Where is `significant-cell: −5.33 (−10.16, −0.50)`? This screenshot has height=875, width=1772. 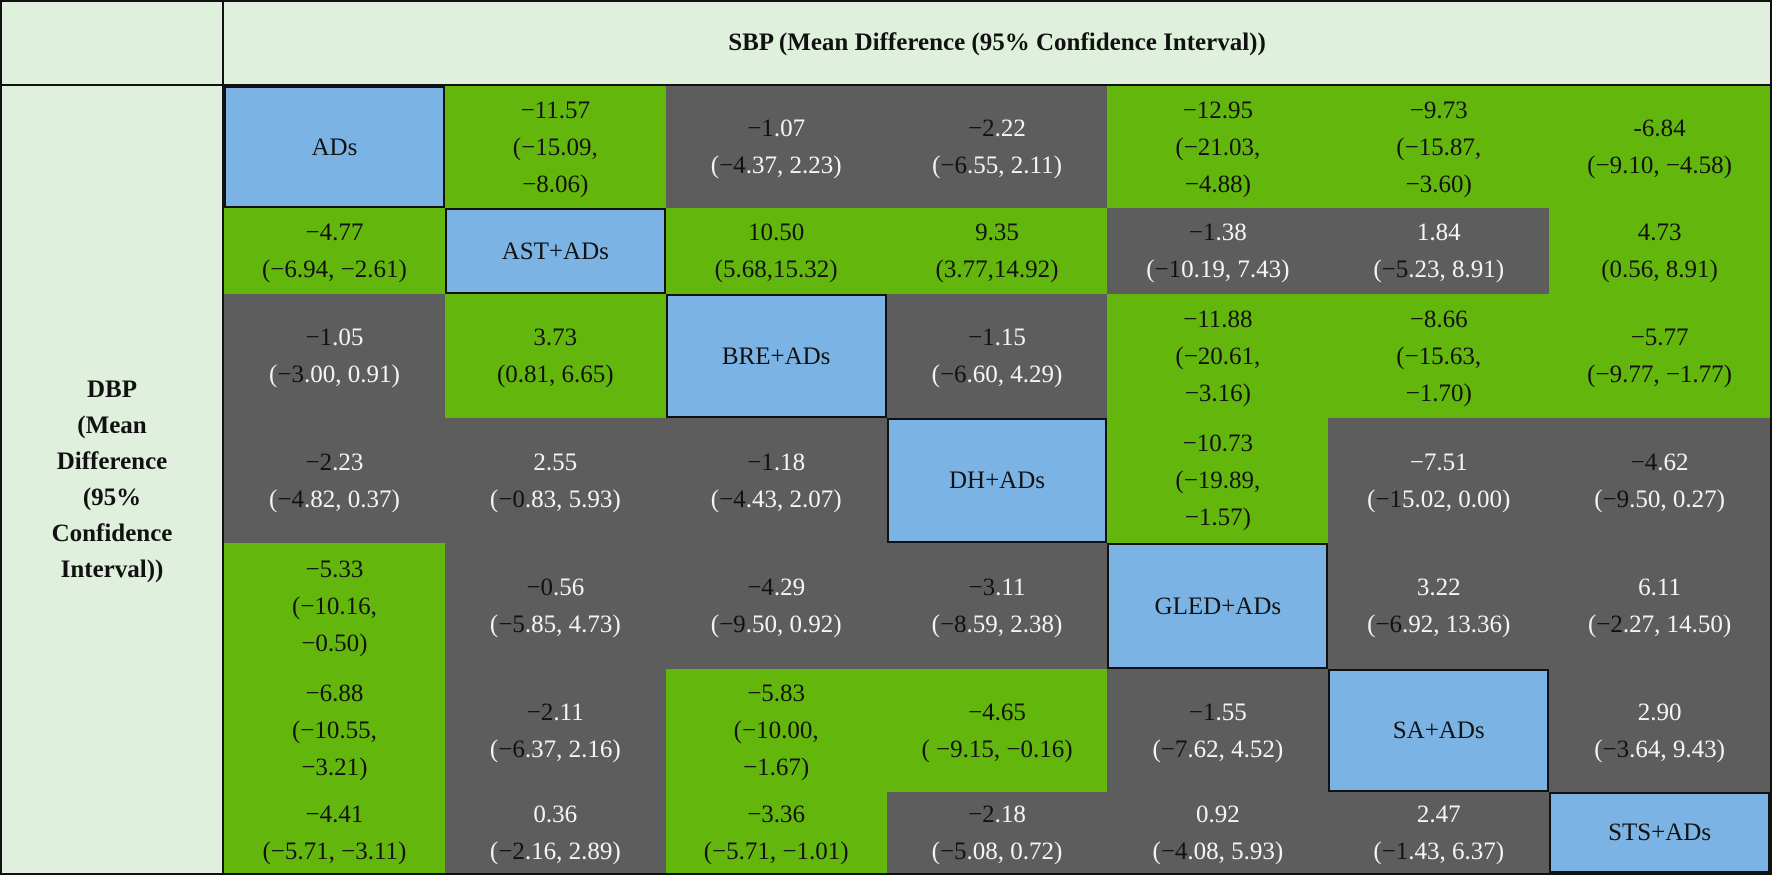
significant-cell: −5.33 (−10.16, −0.50) is located at coordinates (334, 606).